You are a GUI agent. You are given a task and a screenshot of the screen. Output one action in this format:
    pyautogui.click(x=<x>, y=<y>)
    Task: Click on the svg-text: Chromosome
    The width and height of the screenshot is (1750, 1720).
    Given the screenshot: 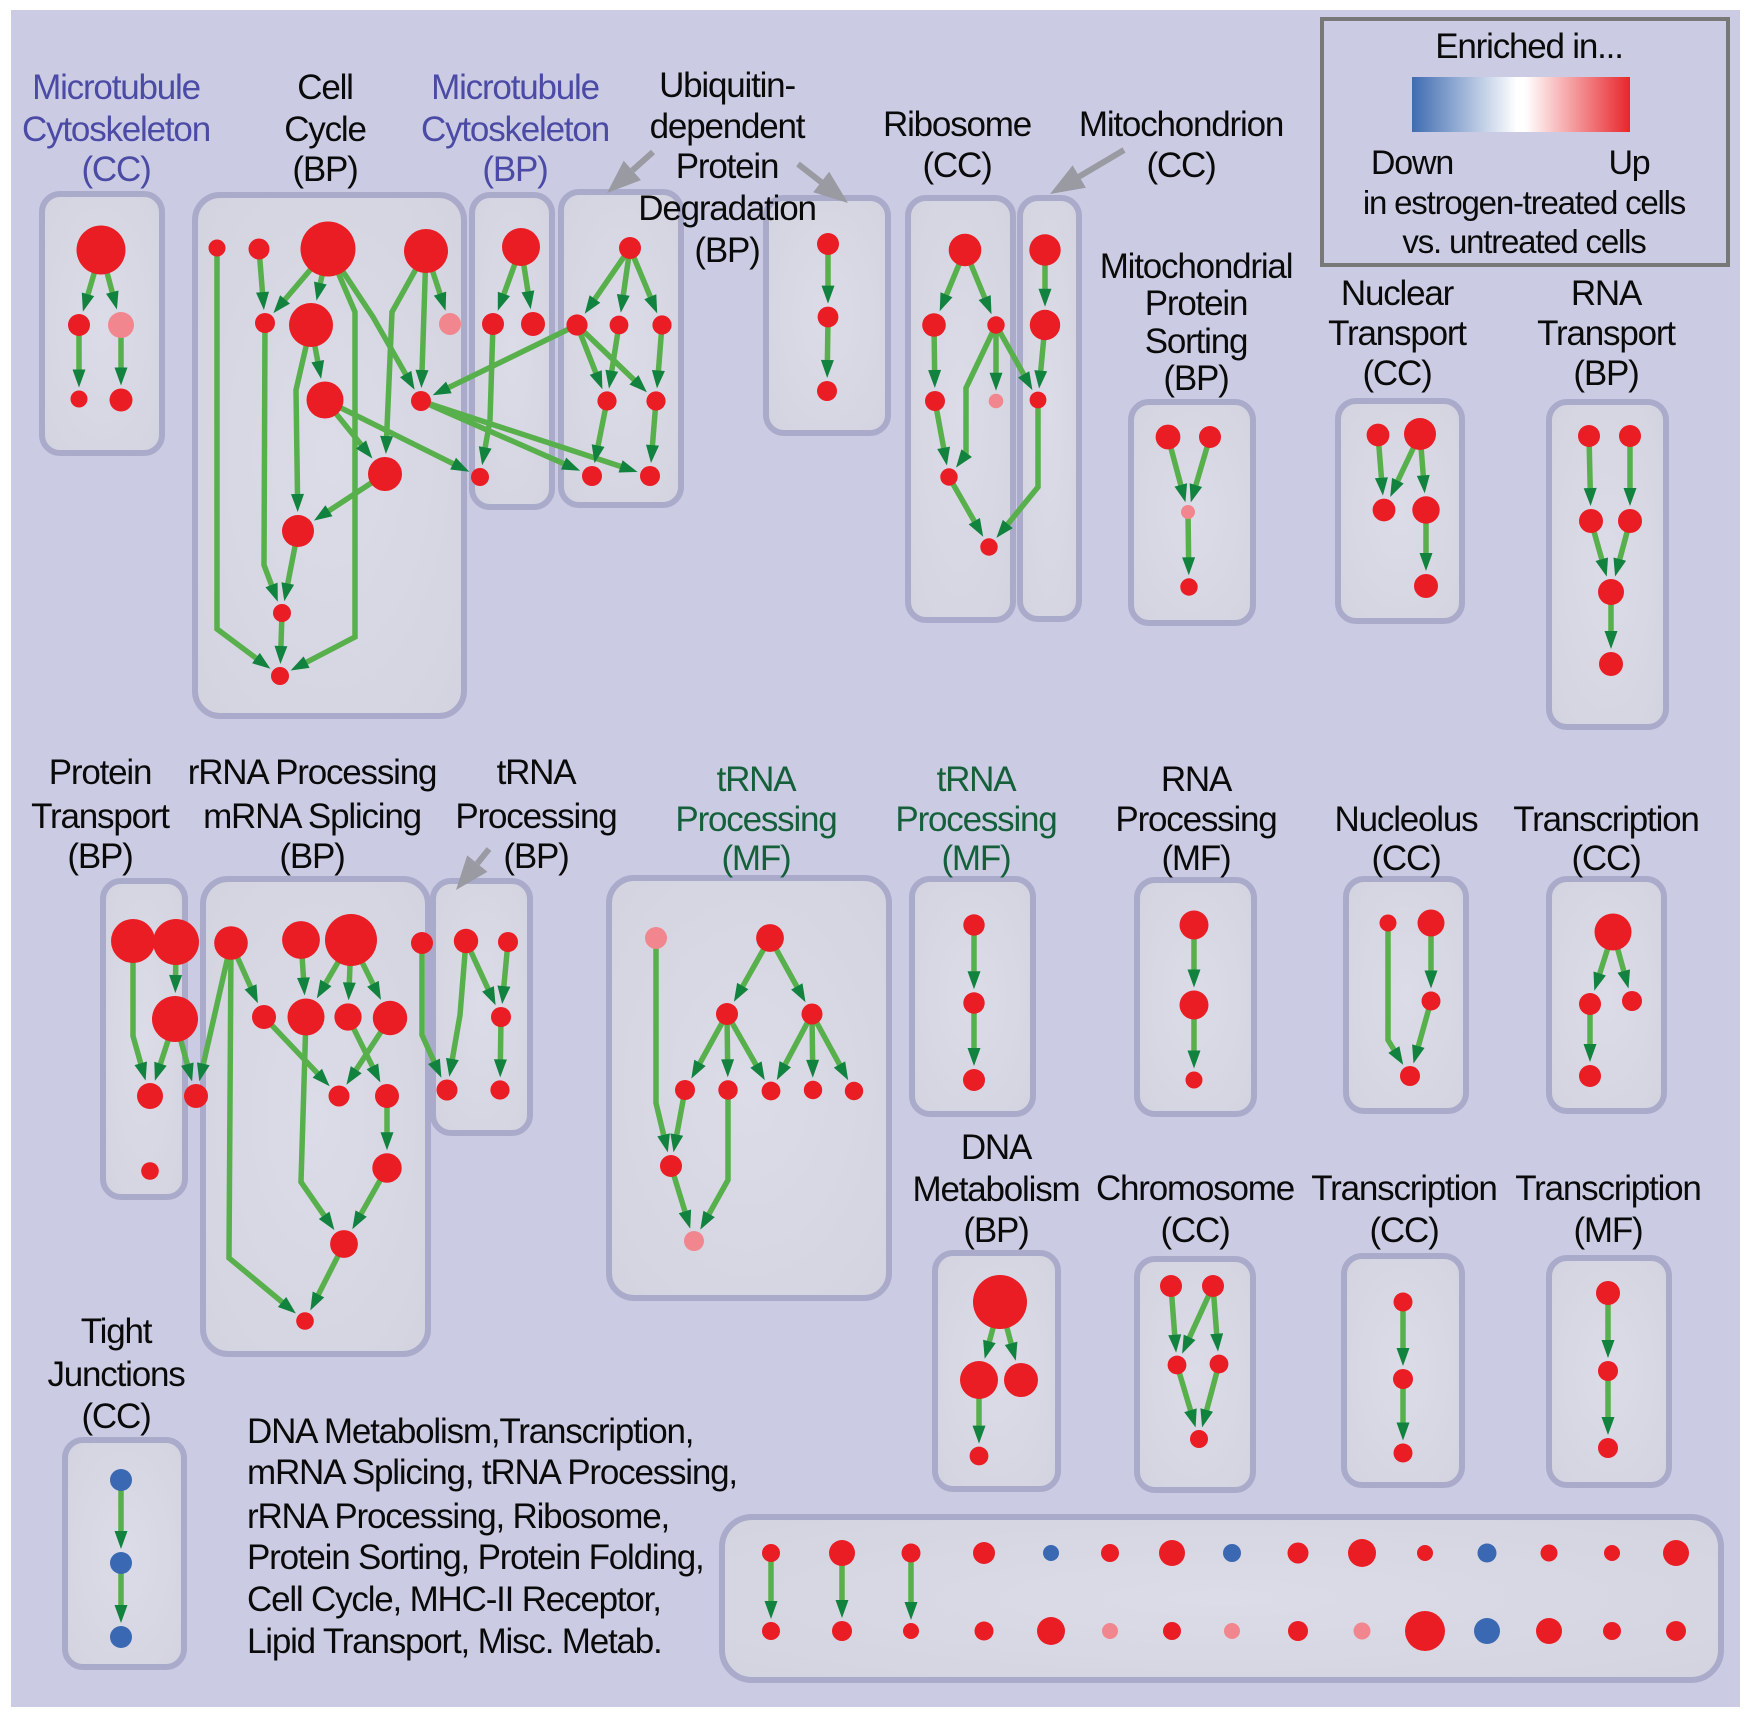 What is the action you would take?
    pyautogui.click(x=1195, y=1188)
    